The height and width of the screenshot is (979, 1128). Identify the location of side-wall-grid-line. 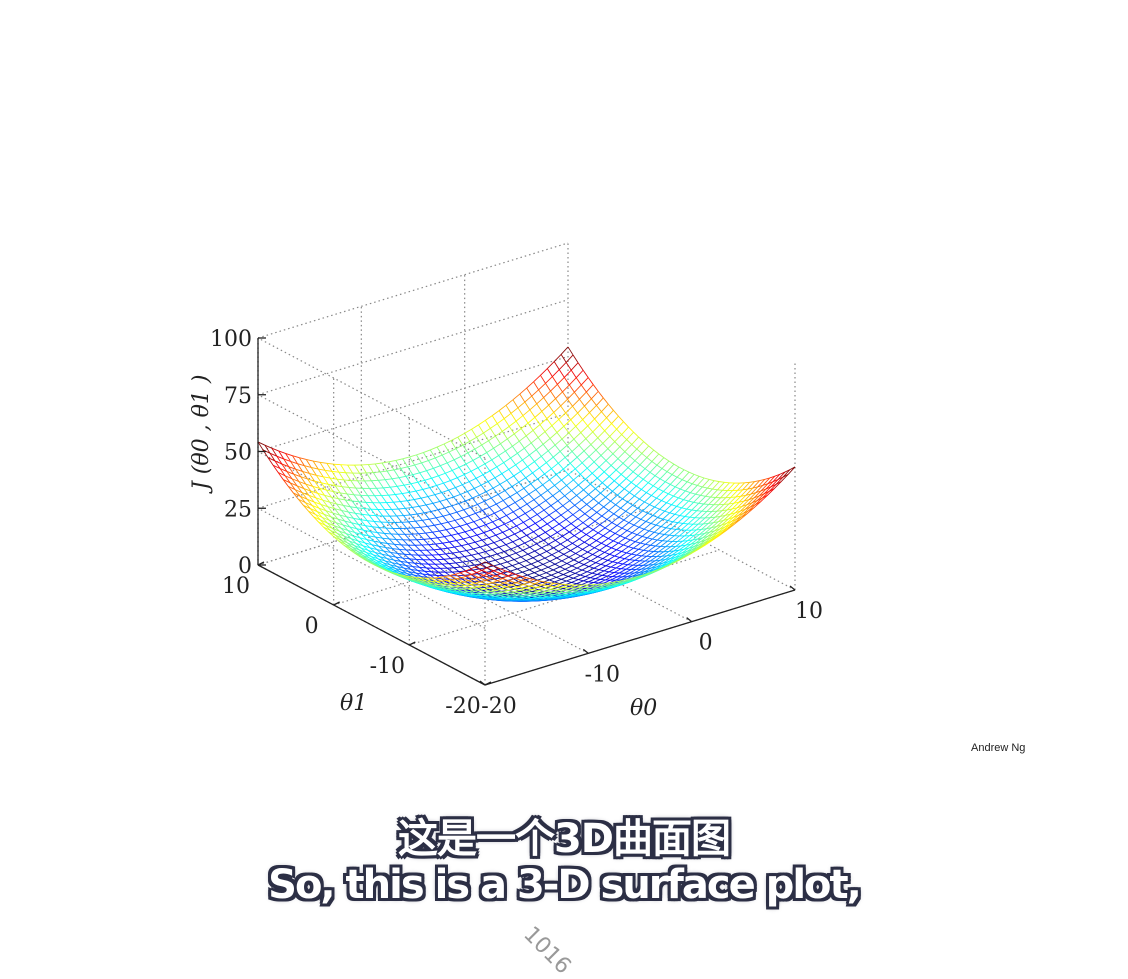
(371, 398).